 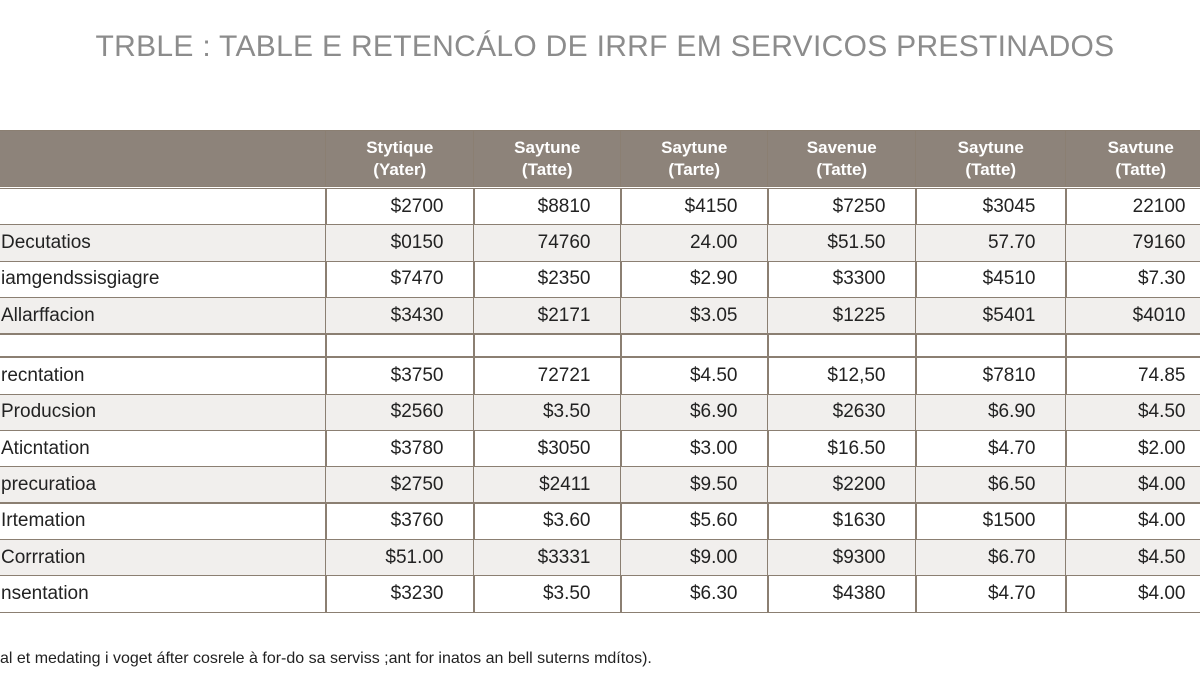 I want to click on value-cell: $2560, so click(x=400, y=412).